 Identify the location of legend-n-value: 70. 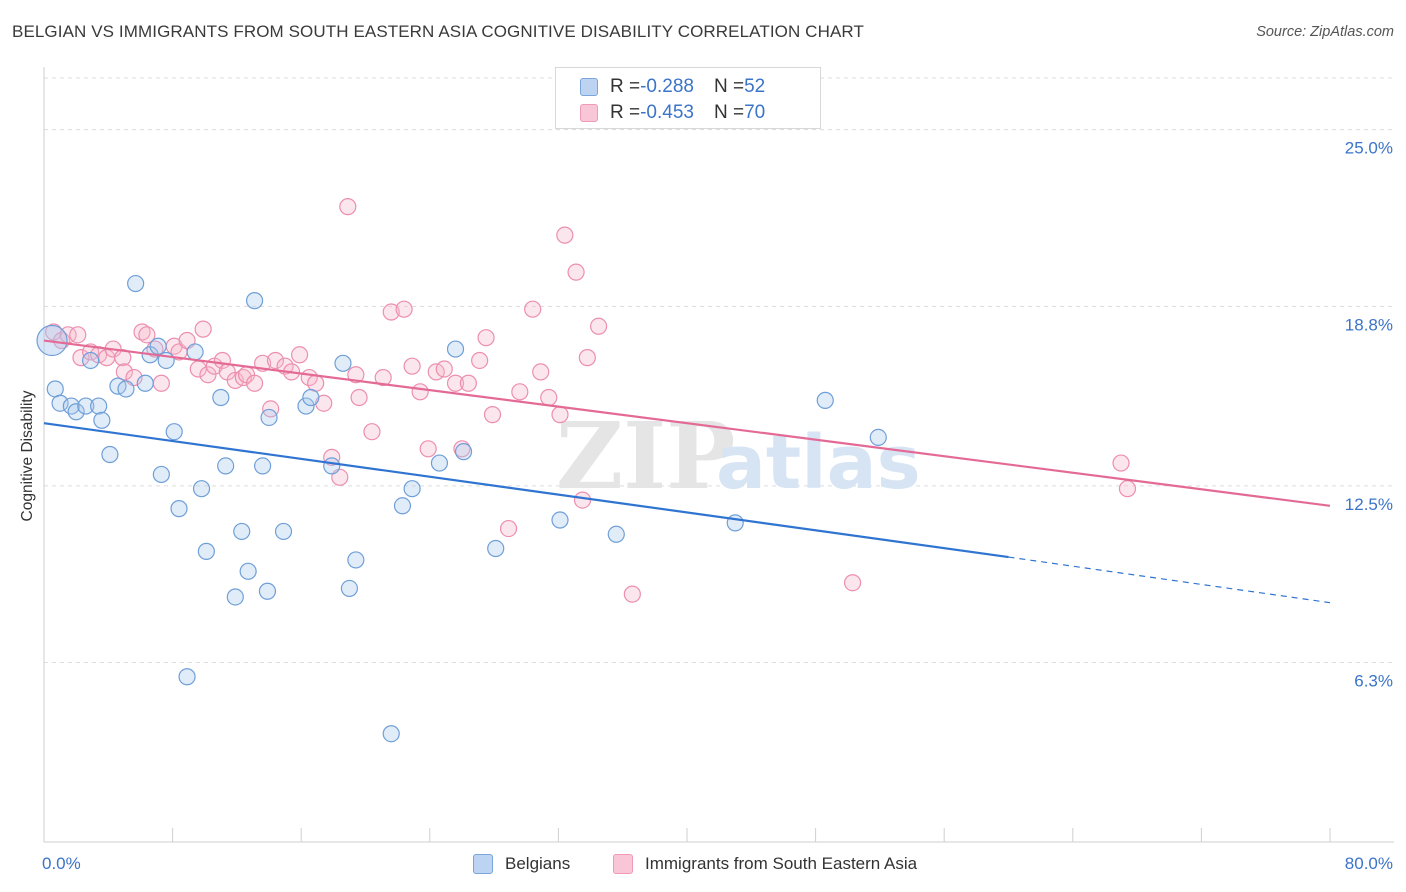
(755, 112).